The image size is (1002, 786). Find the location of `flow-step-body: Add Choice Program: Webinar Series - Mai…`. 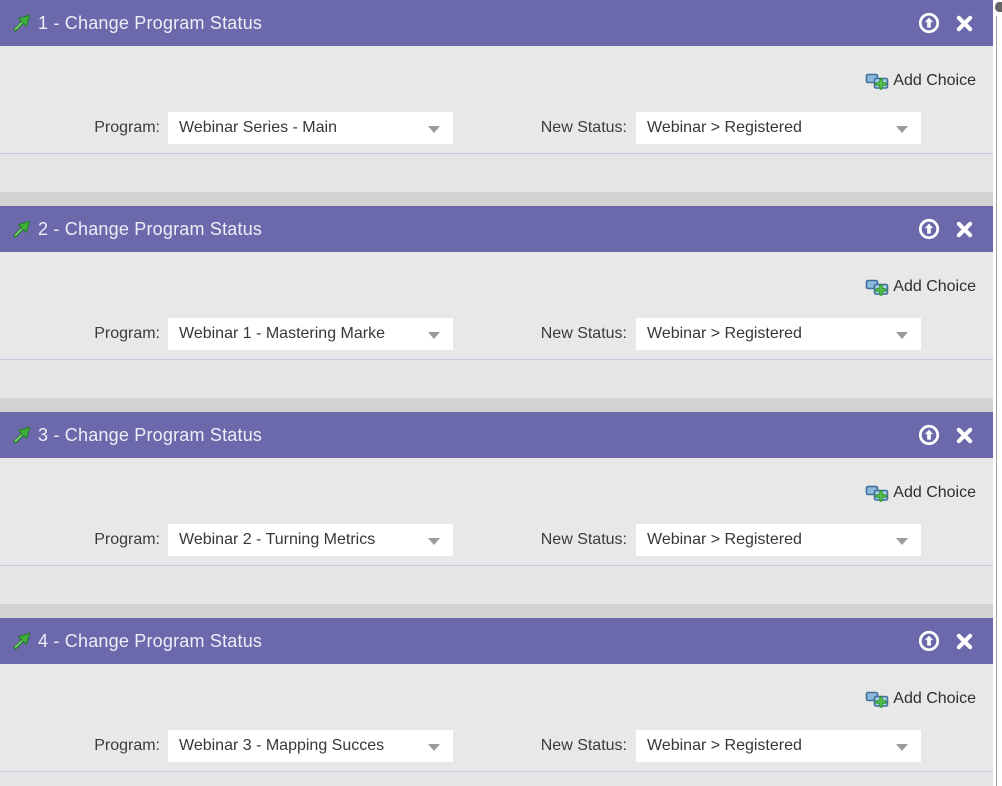

flow-step-body: Add Choice Program: Webinar Series - Mai… is located at coordinates (496, 100).